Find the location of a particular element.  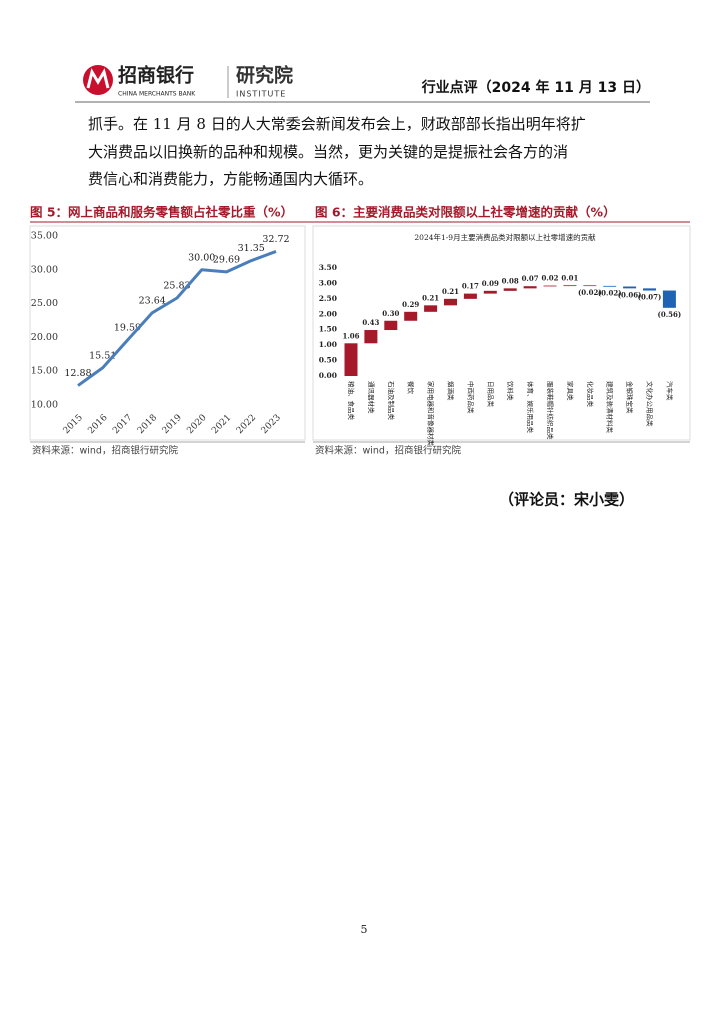

figure-title: 图 5：网上商品和服务零售额占社零比重（%） is located at coordinates (161, 212).